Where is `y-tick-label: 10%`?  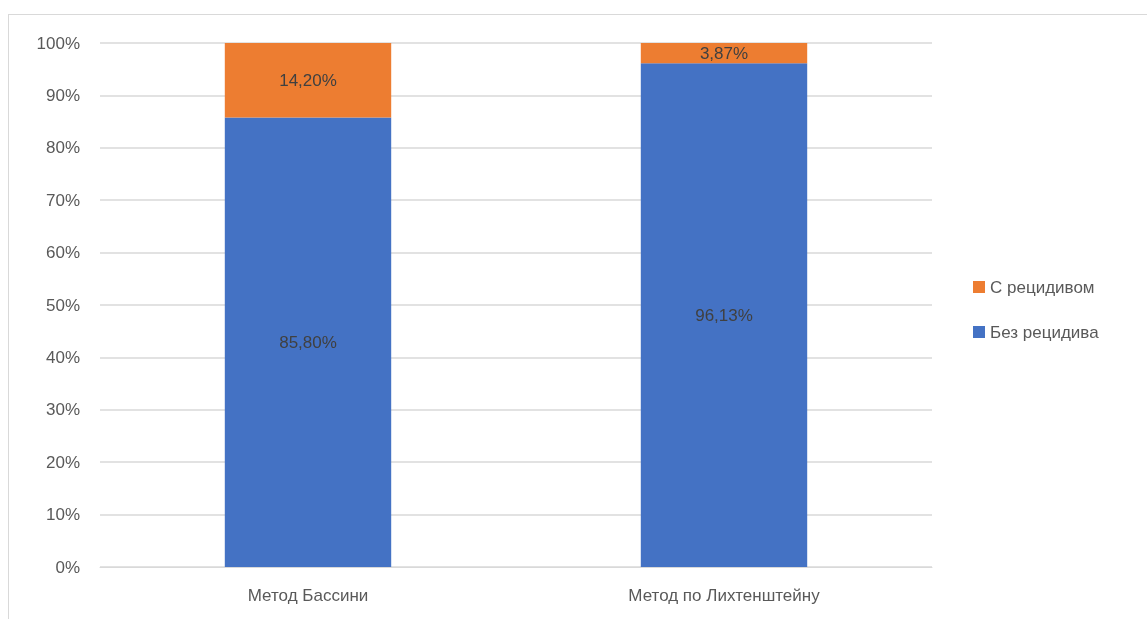
y-tick-label: 10% is located at coordinates (62, 515).